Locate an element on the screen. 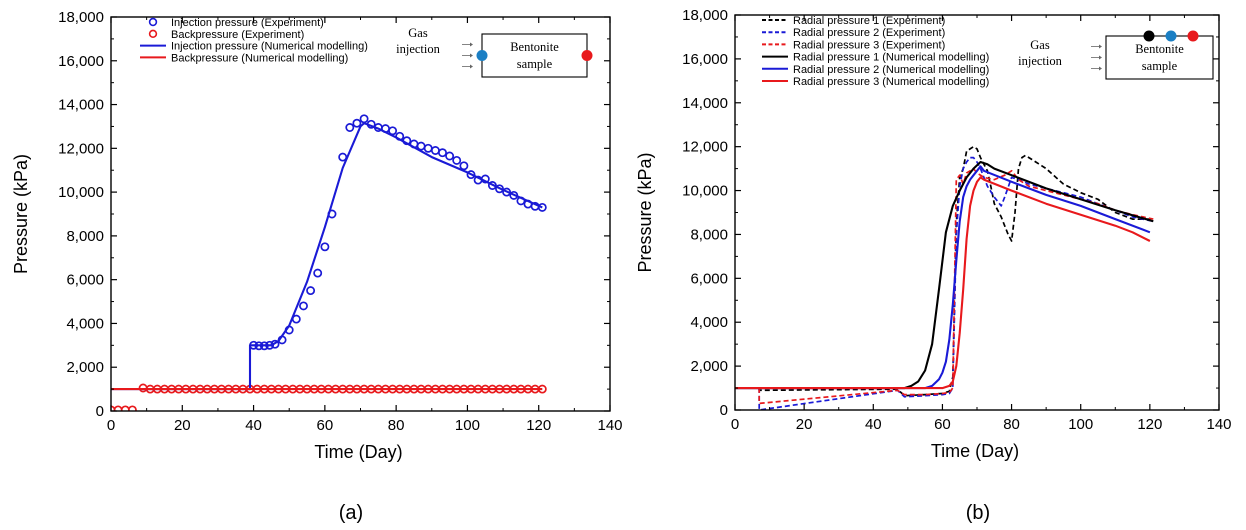 This screenshot has height=530, width=1246. legend-label-1: Radial pressure 2 (Experiment) is located at coordinates (869, 33).